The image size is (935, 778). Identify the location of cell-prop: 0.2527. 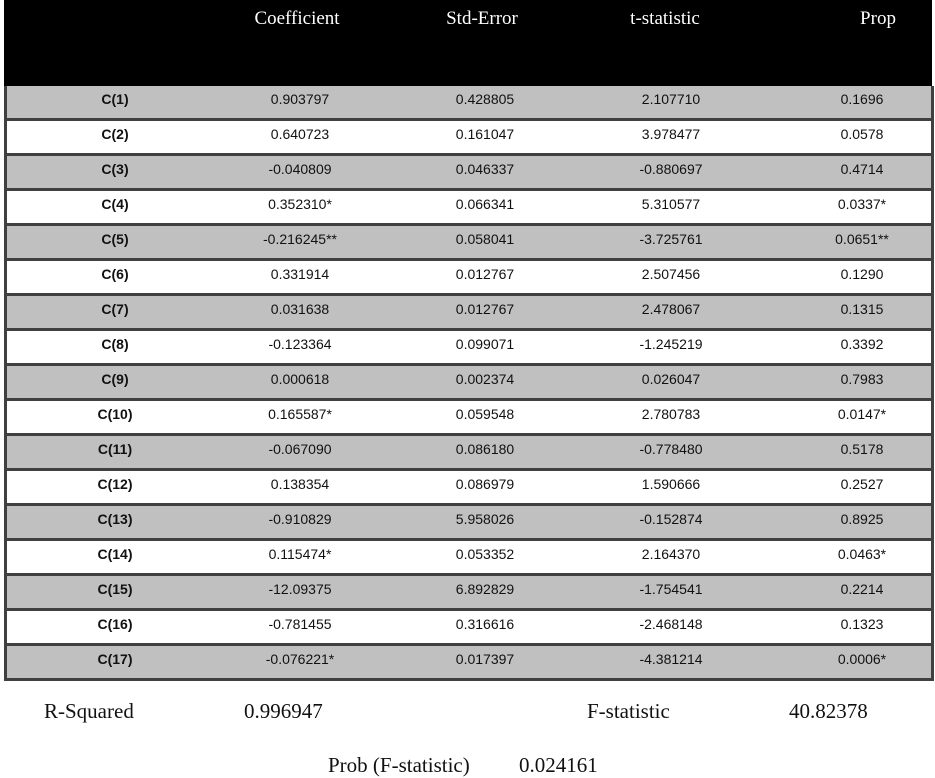
(862, 484).